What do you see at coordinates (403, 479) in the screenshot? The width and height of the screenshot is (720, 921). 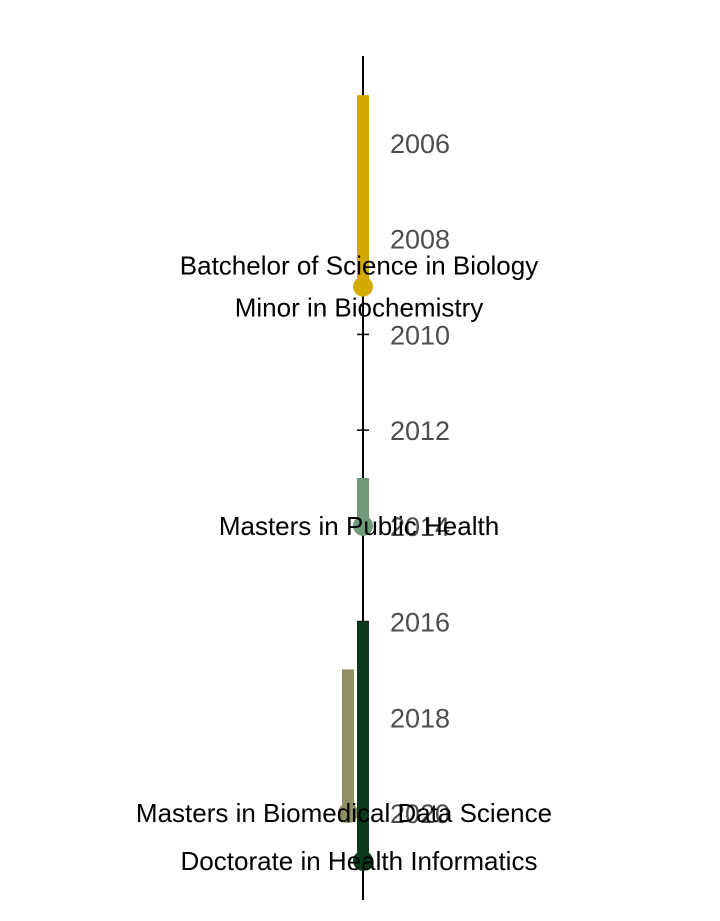 I see `axis-ticks: 2006 2008 2010 2012 2014 2016 2018 2020` at bounding box center [403, 479].